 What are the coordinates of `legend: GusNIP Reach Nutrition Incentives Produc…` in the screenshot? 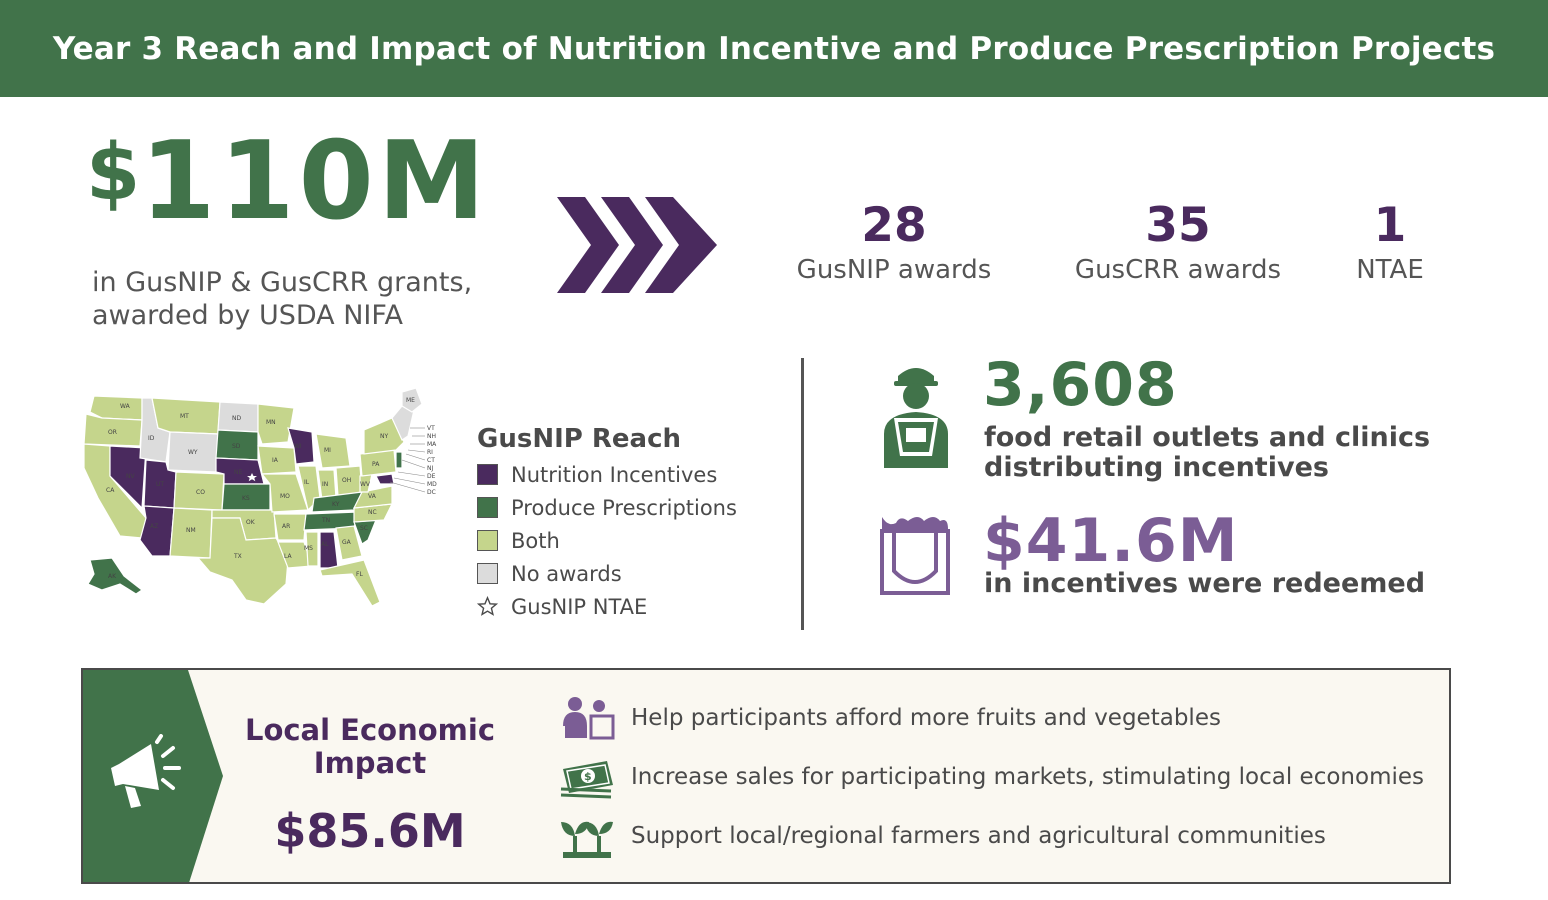 It's located at (607, 523).